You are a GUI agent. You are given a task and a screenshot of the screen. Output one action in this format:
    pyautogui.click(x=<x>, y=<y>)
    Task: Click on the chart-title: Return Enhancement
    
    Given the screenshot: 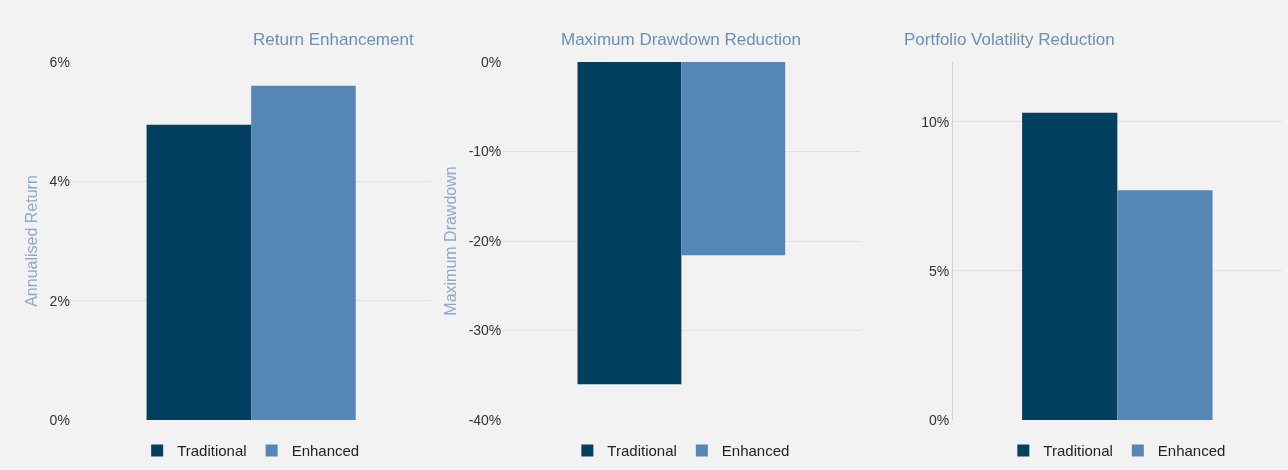 What is the action you would take?
    pyautogui.click(x=333, y=39)
    